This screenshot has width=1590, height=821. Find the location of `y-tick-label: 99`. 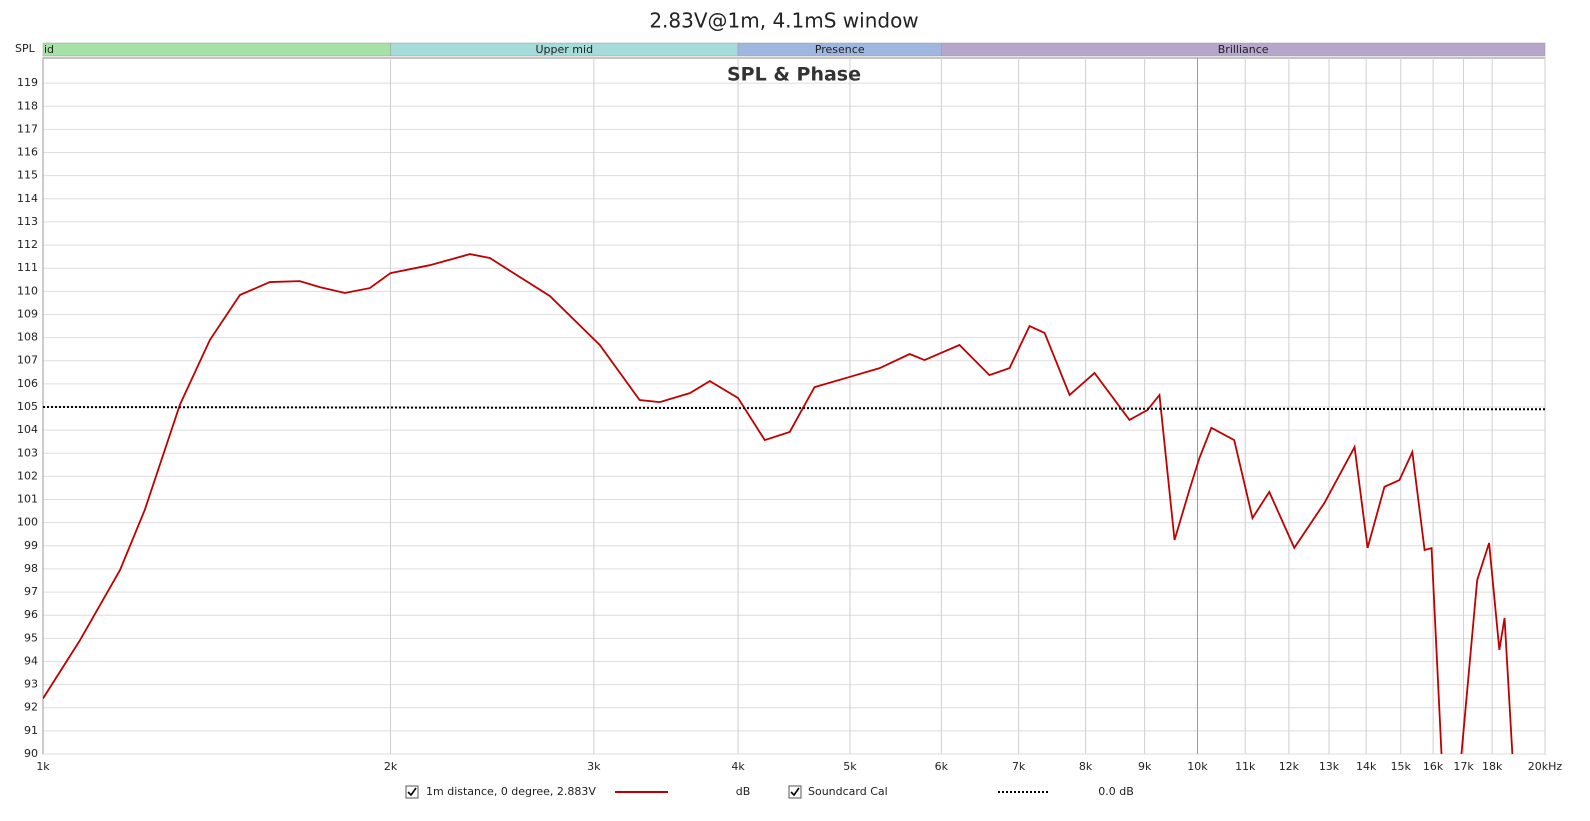

y-tick-label: 99 is located at coordinates (31, 545).